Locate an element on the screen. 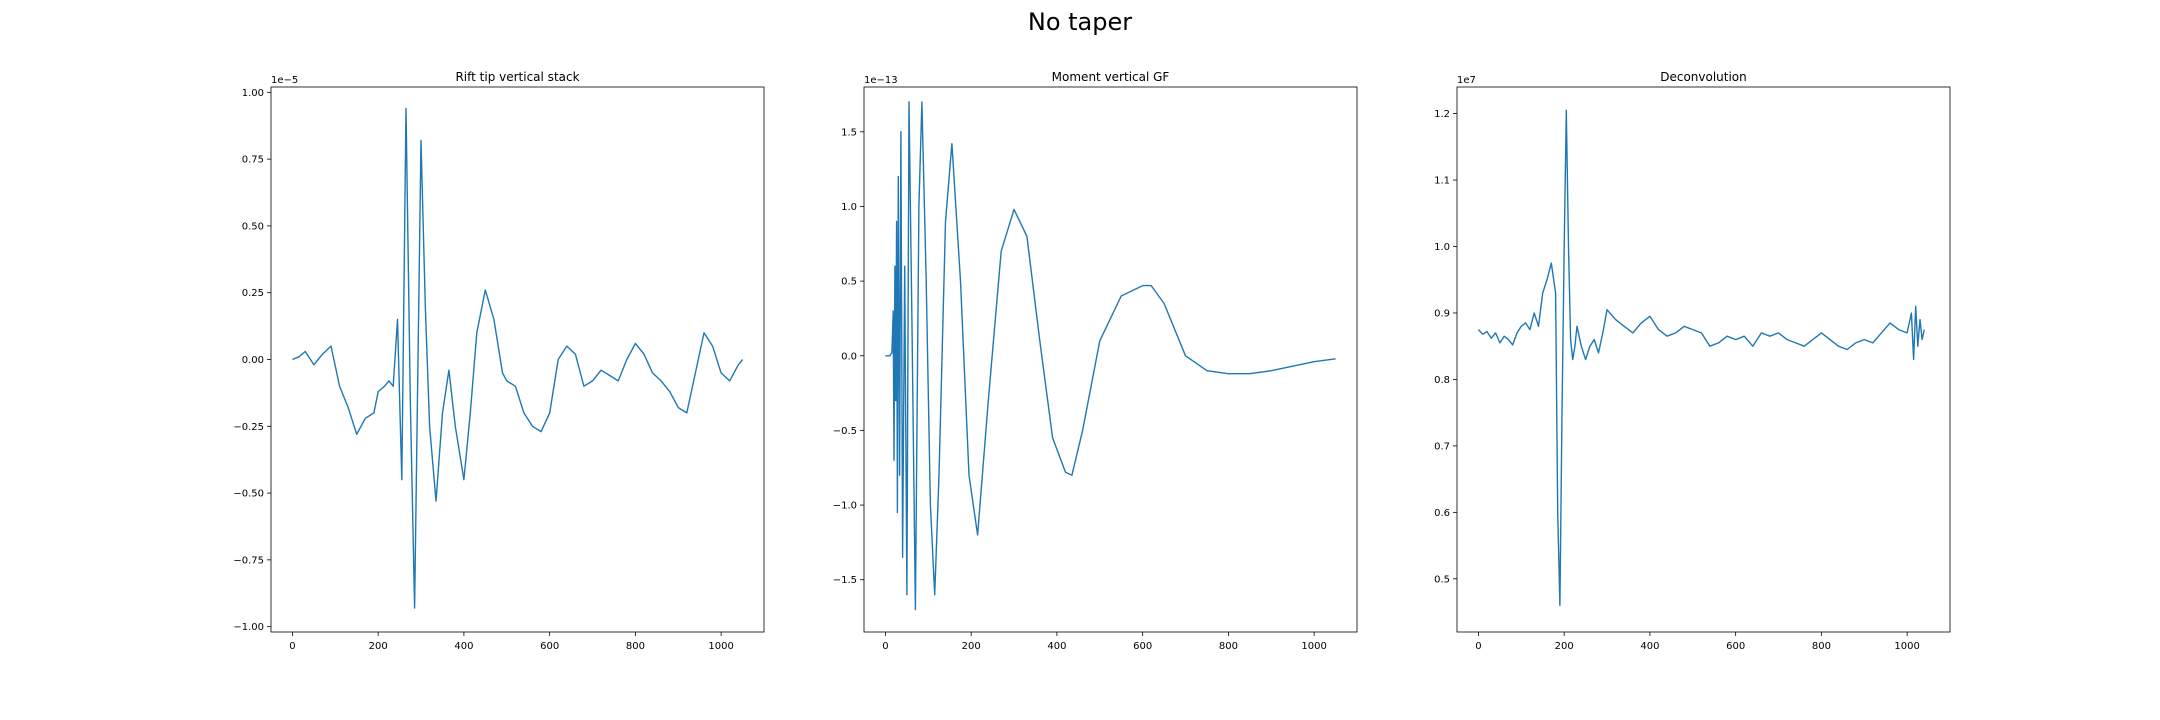 The height and width of the screenshot is (720, 2160). y-tick-label: −1.5 is located at coordinates (845, 580).